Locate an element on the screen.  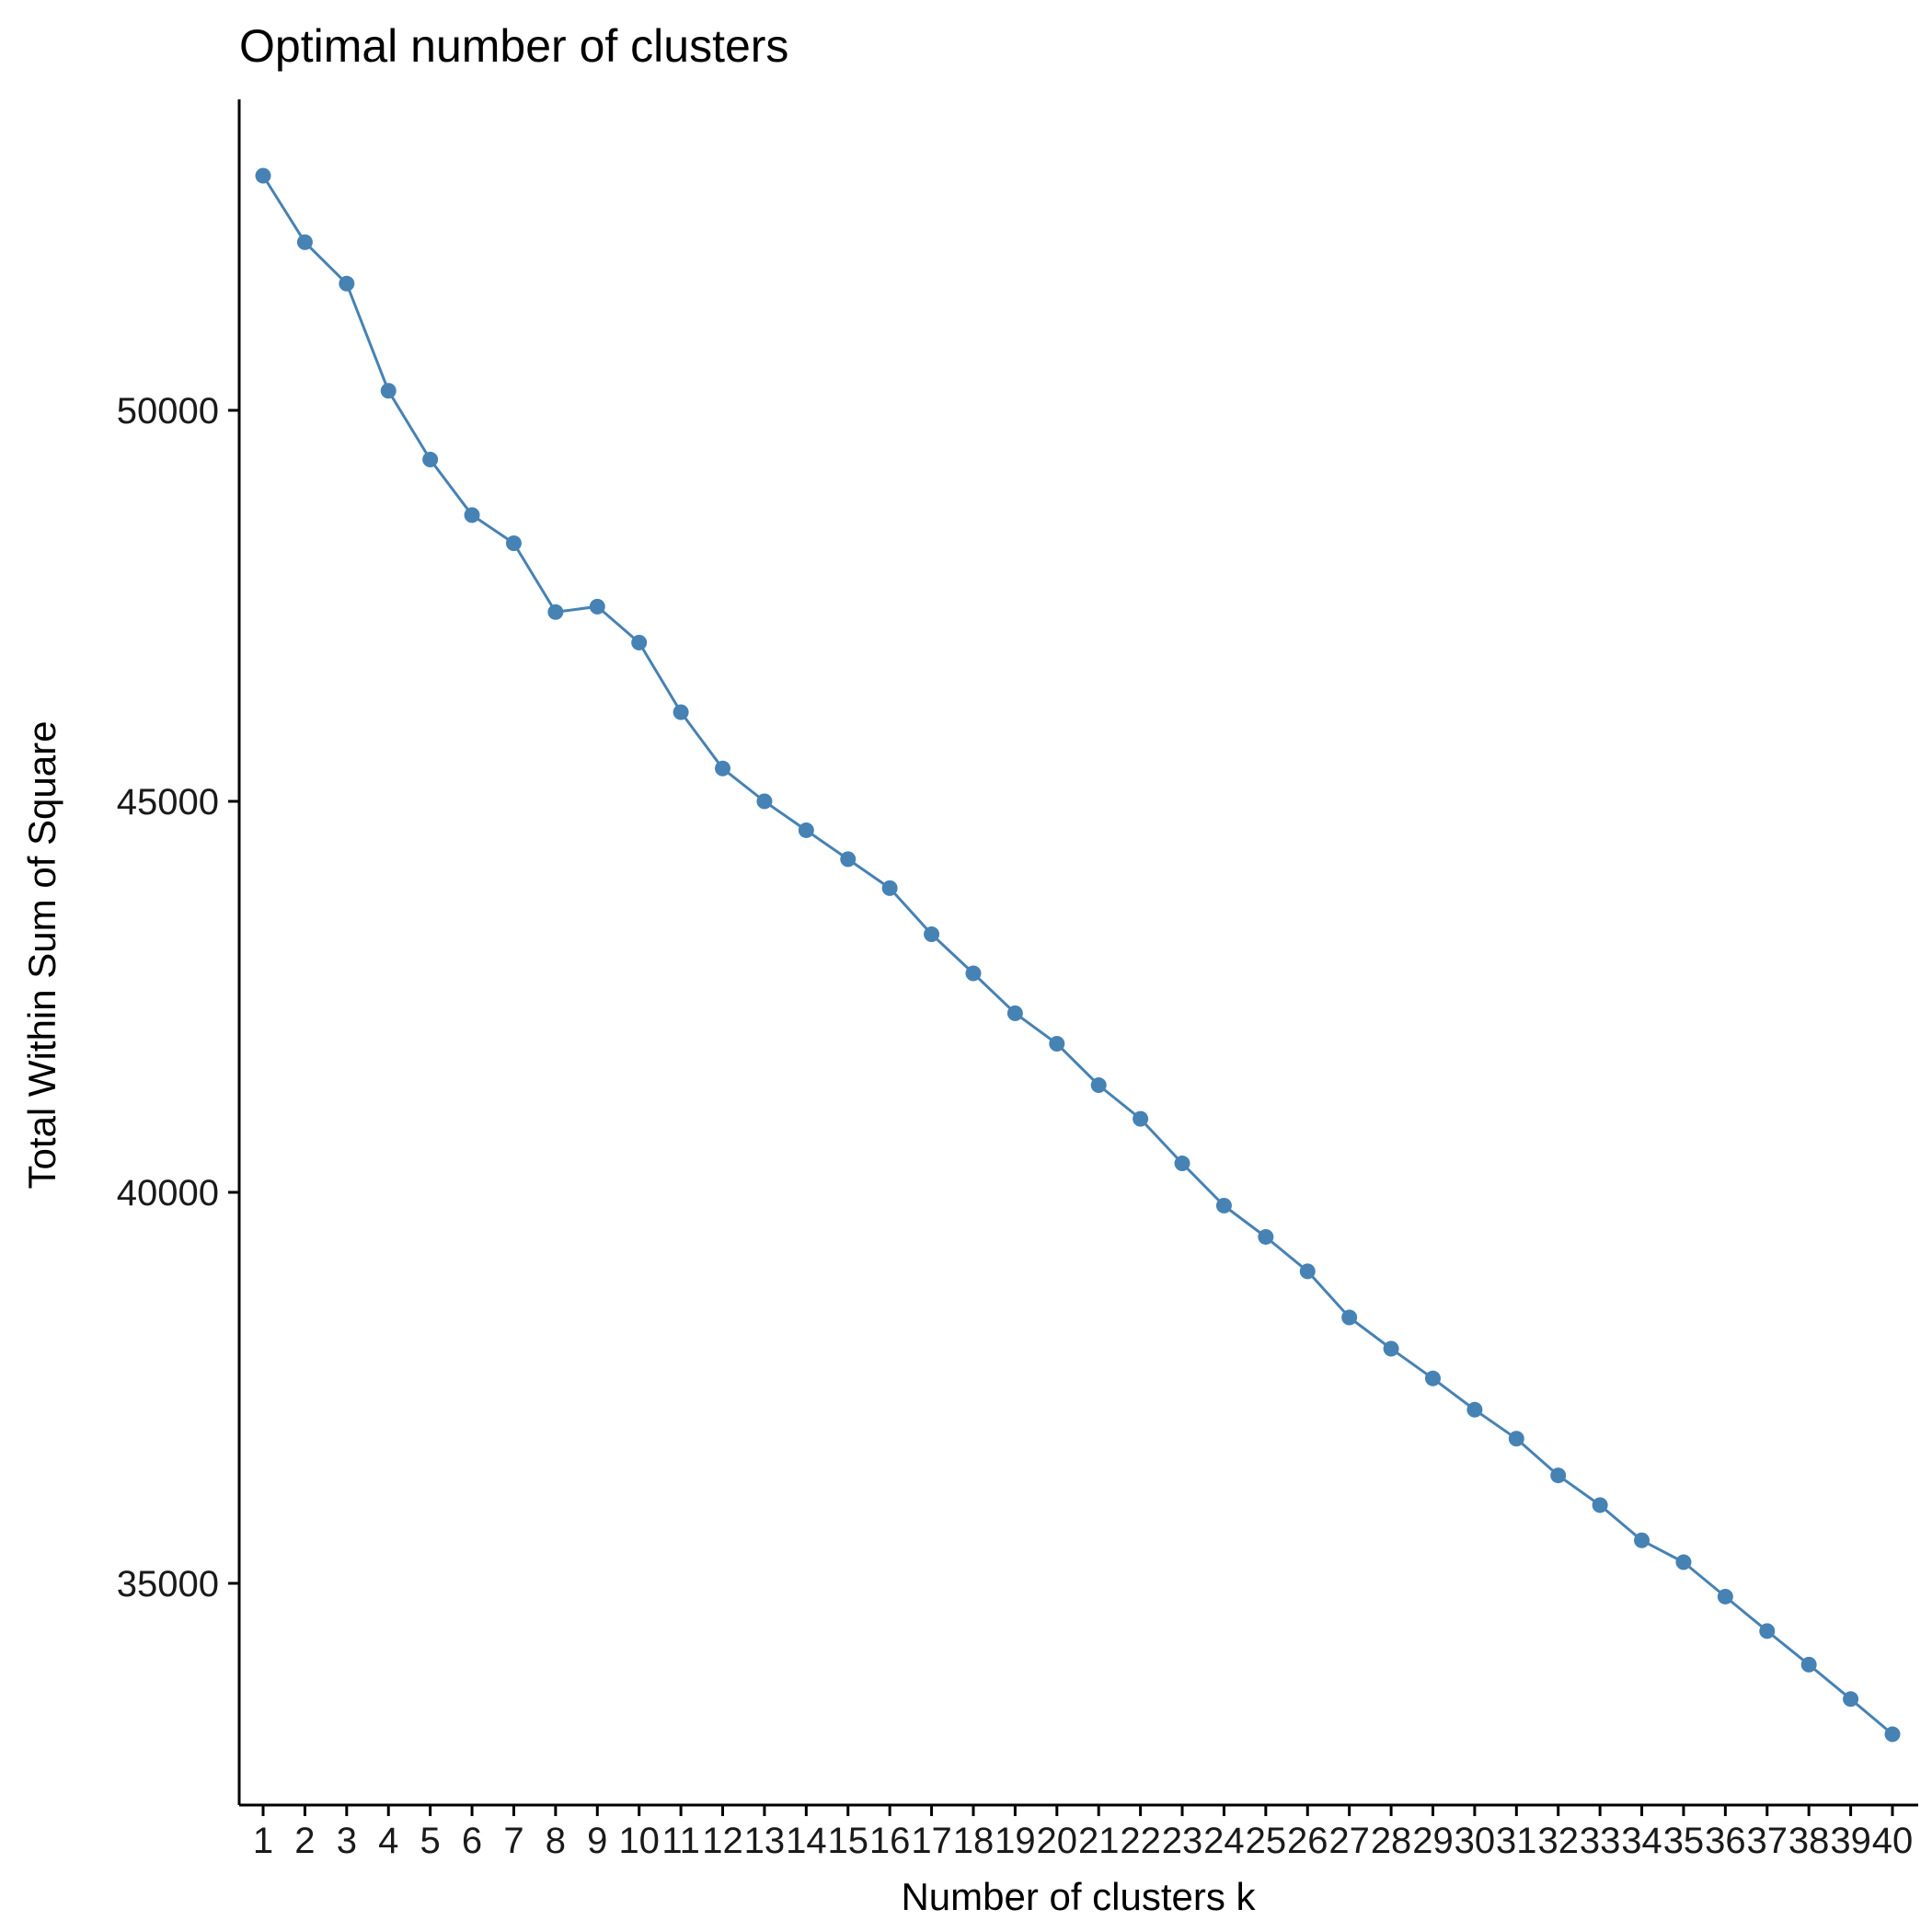
x-tick-label: 38 is located at coordinates (1809, 1841).